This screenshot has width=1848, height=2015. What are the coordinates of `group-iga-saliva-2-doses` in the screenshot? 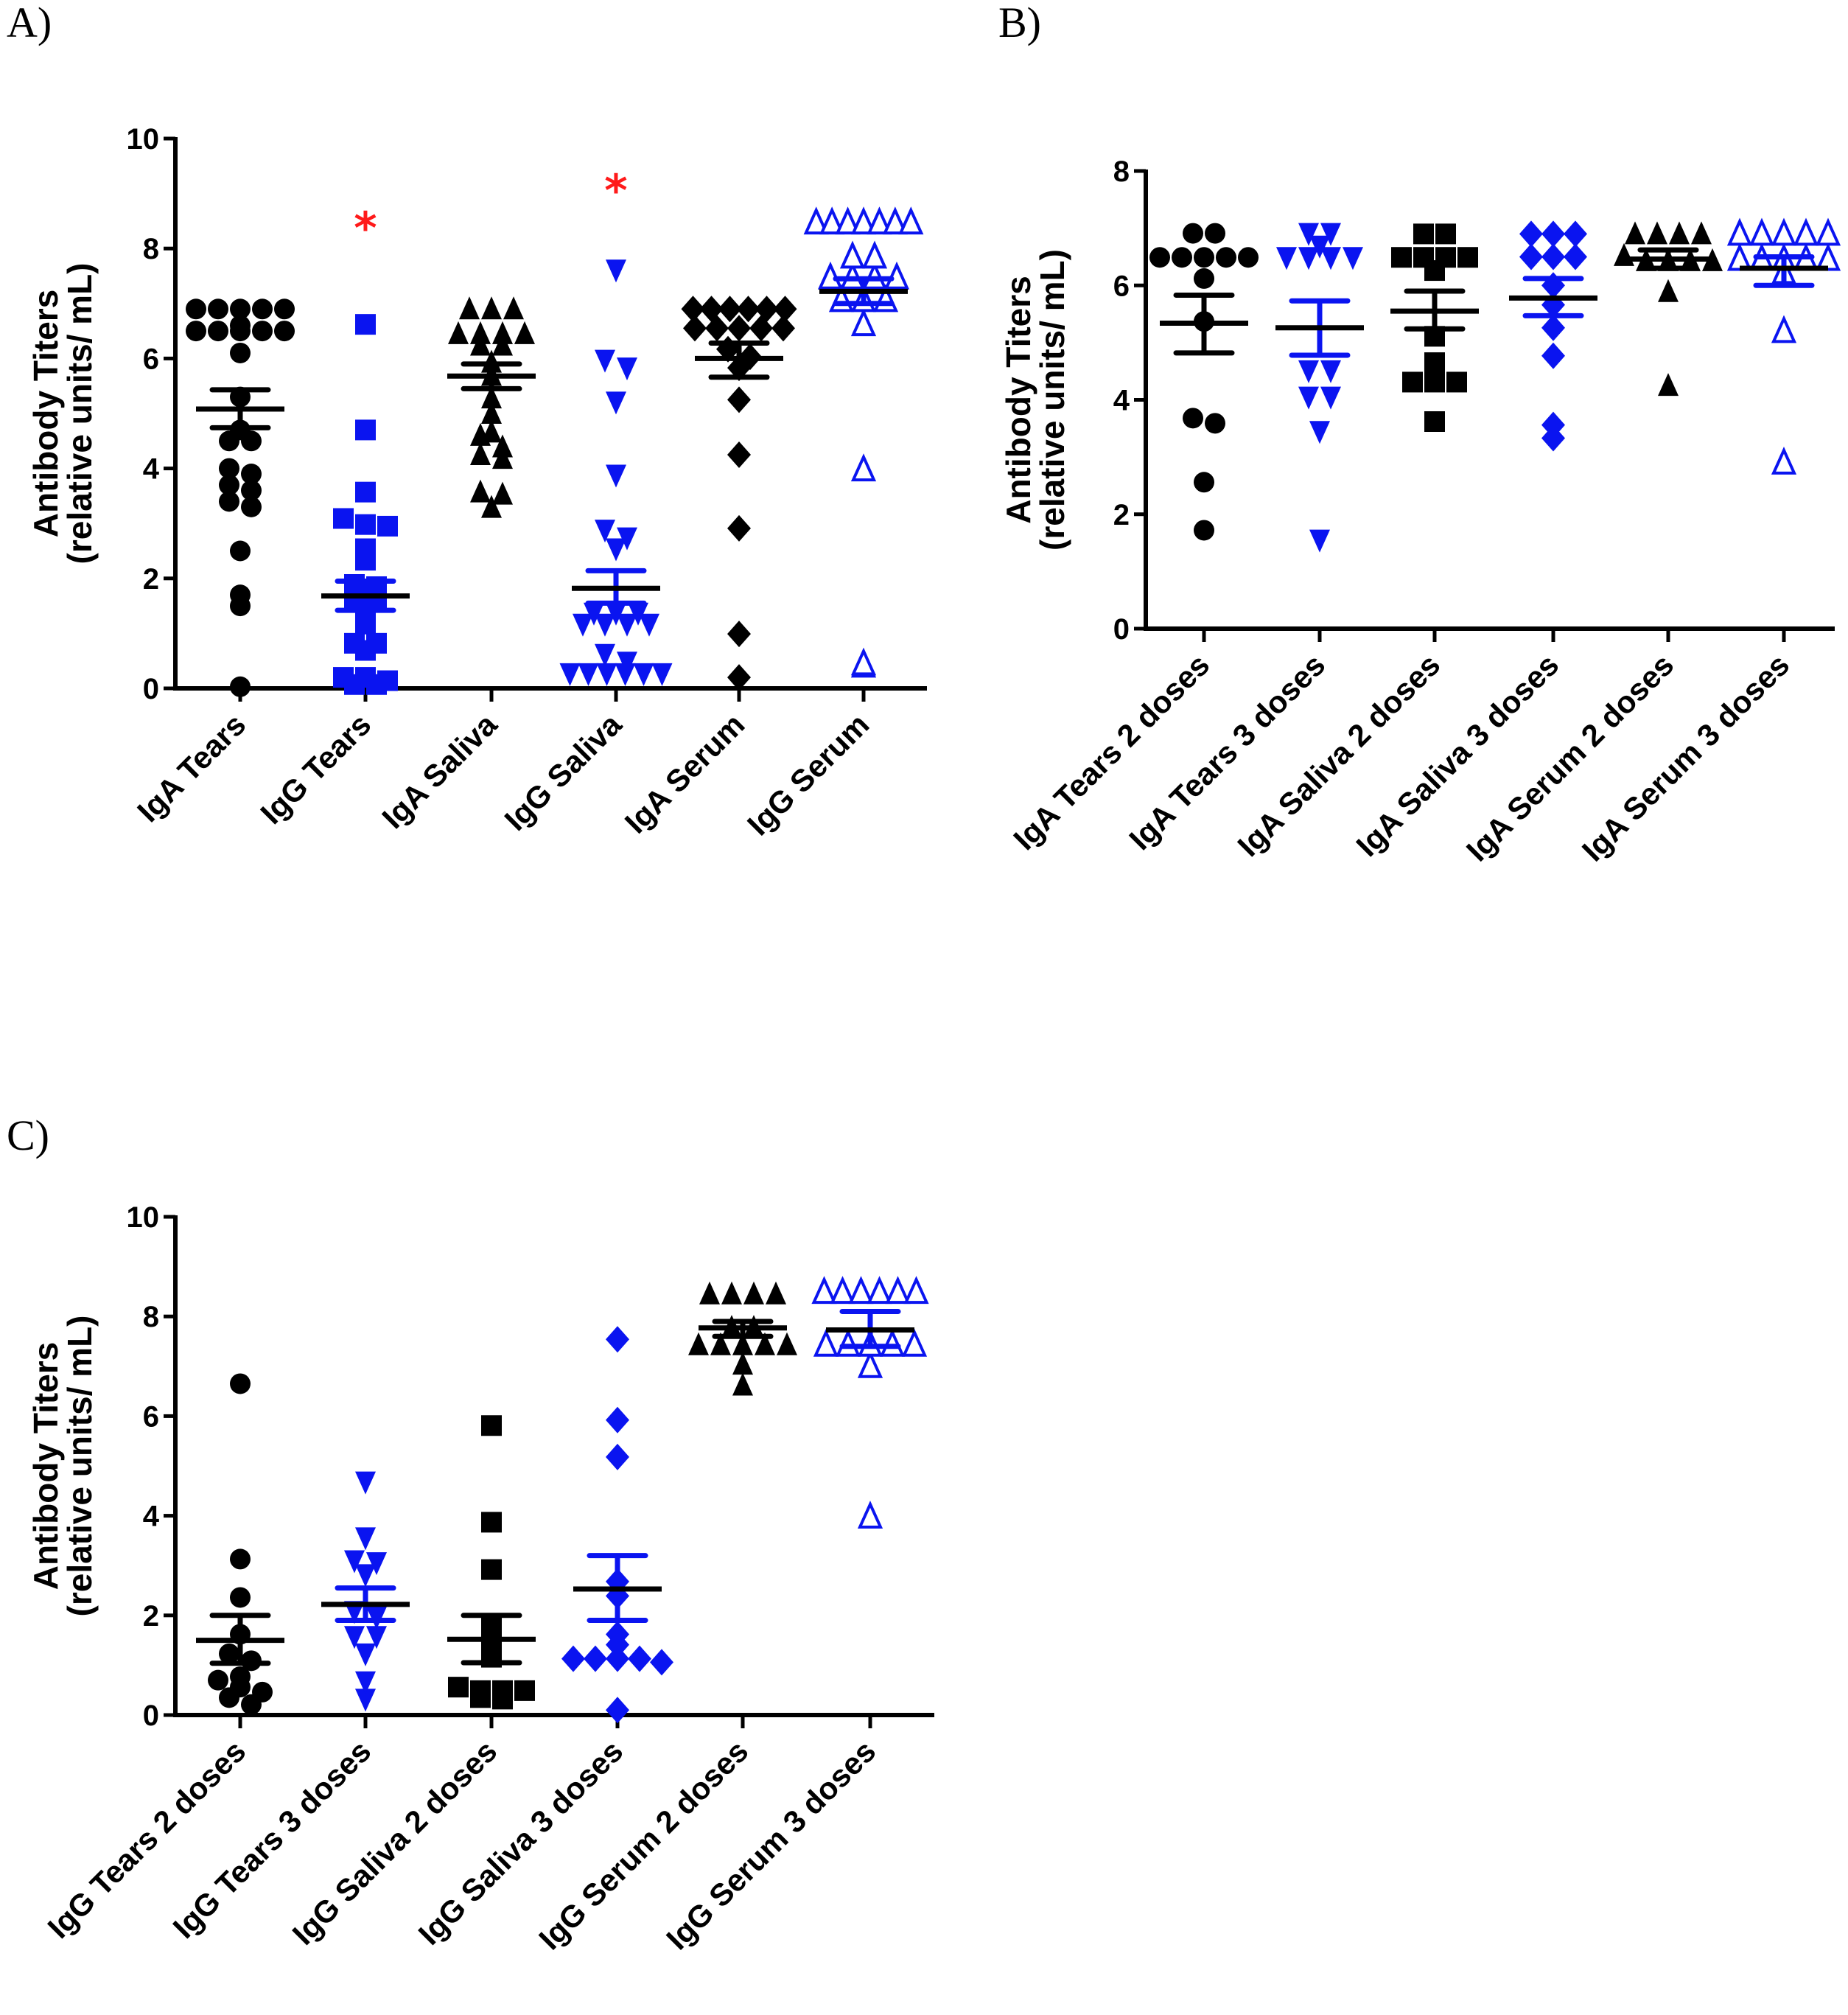 It's located at (1434, 327).